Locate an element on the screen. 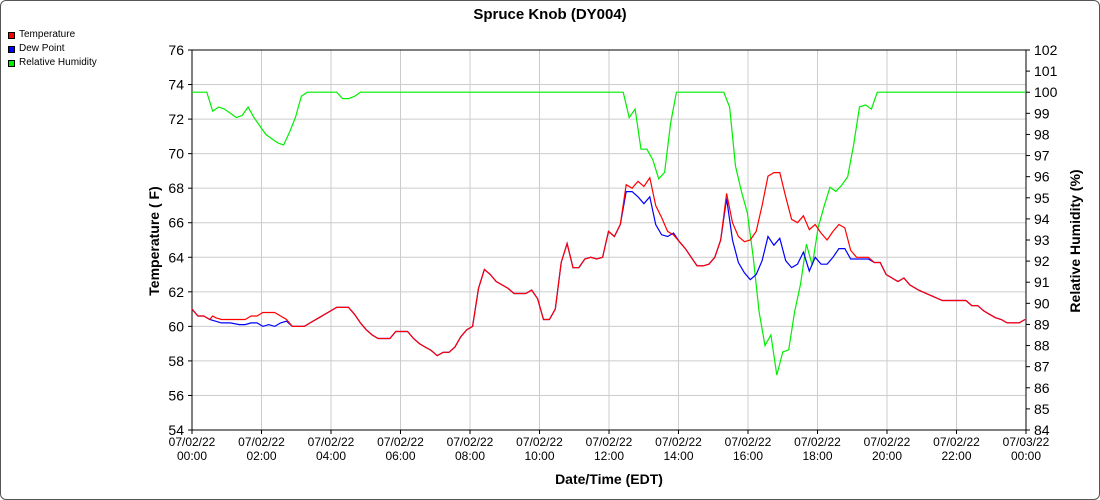 The height and width of the screenshot is (500, 1100). x-tick-label: 07/02/22 16:00 is located at coordinates (748, 449).